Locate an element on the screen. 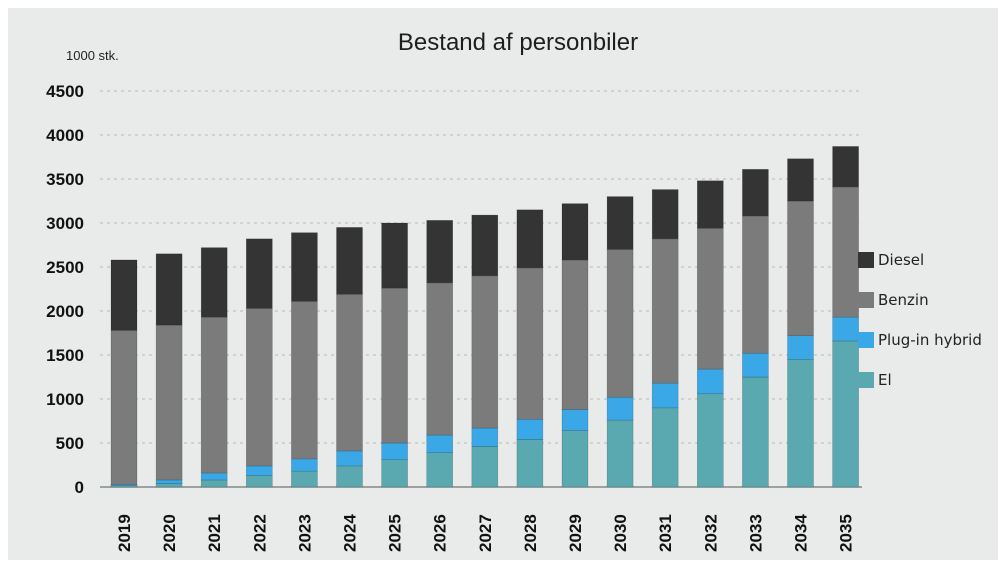 This screenshot has height=568, width=1006. x-tick-label: 2019 is located at coordinates (124, 533).